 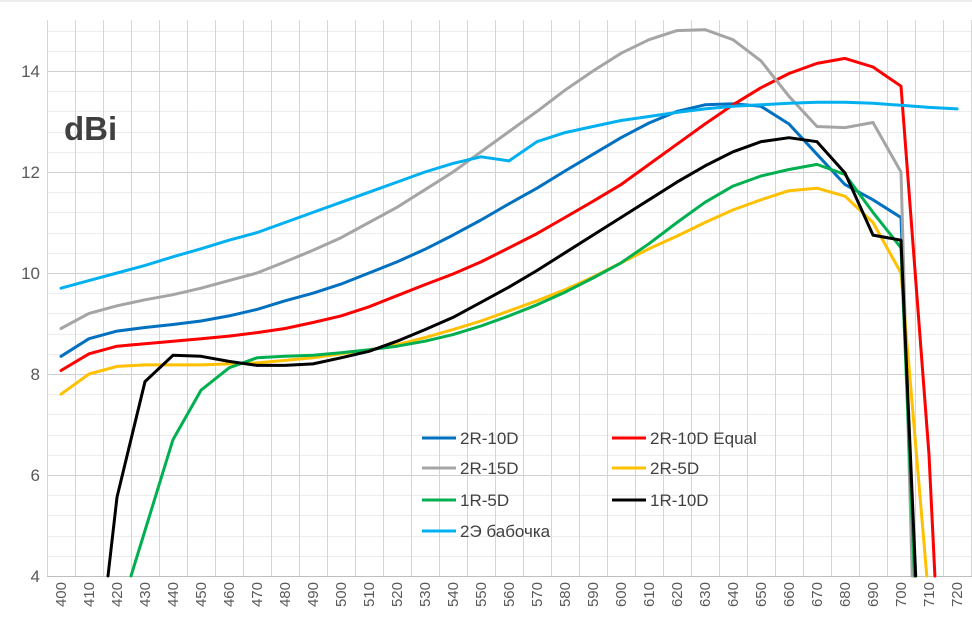 What do you see at coordinates (873, 594) in the screenshot?
I see `x-tick-label: 690` at bounding box center [873, 594].